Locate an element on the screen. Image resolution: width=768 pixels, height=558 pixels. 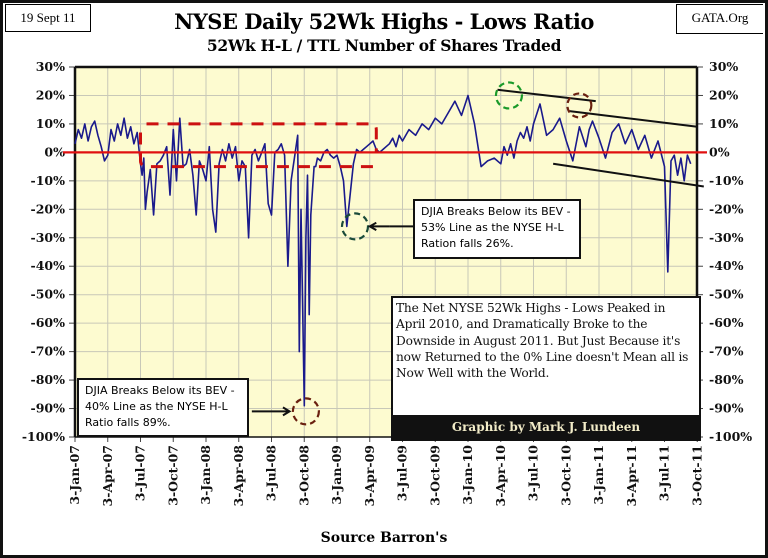
y-tick-label-left: -80% is located at coordinates (48, 379).